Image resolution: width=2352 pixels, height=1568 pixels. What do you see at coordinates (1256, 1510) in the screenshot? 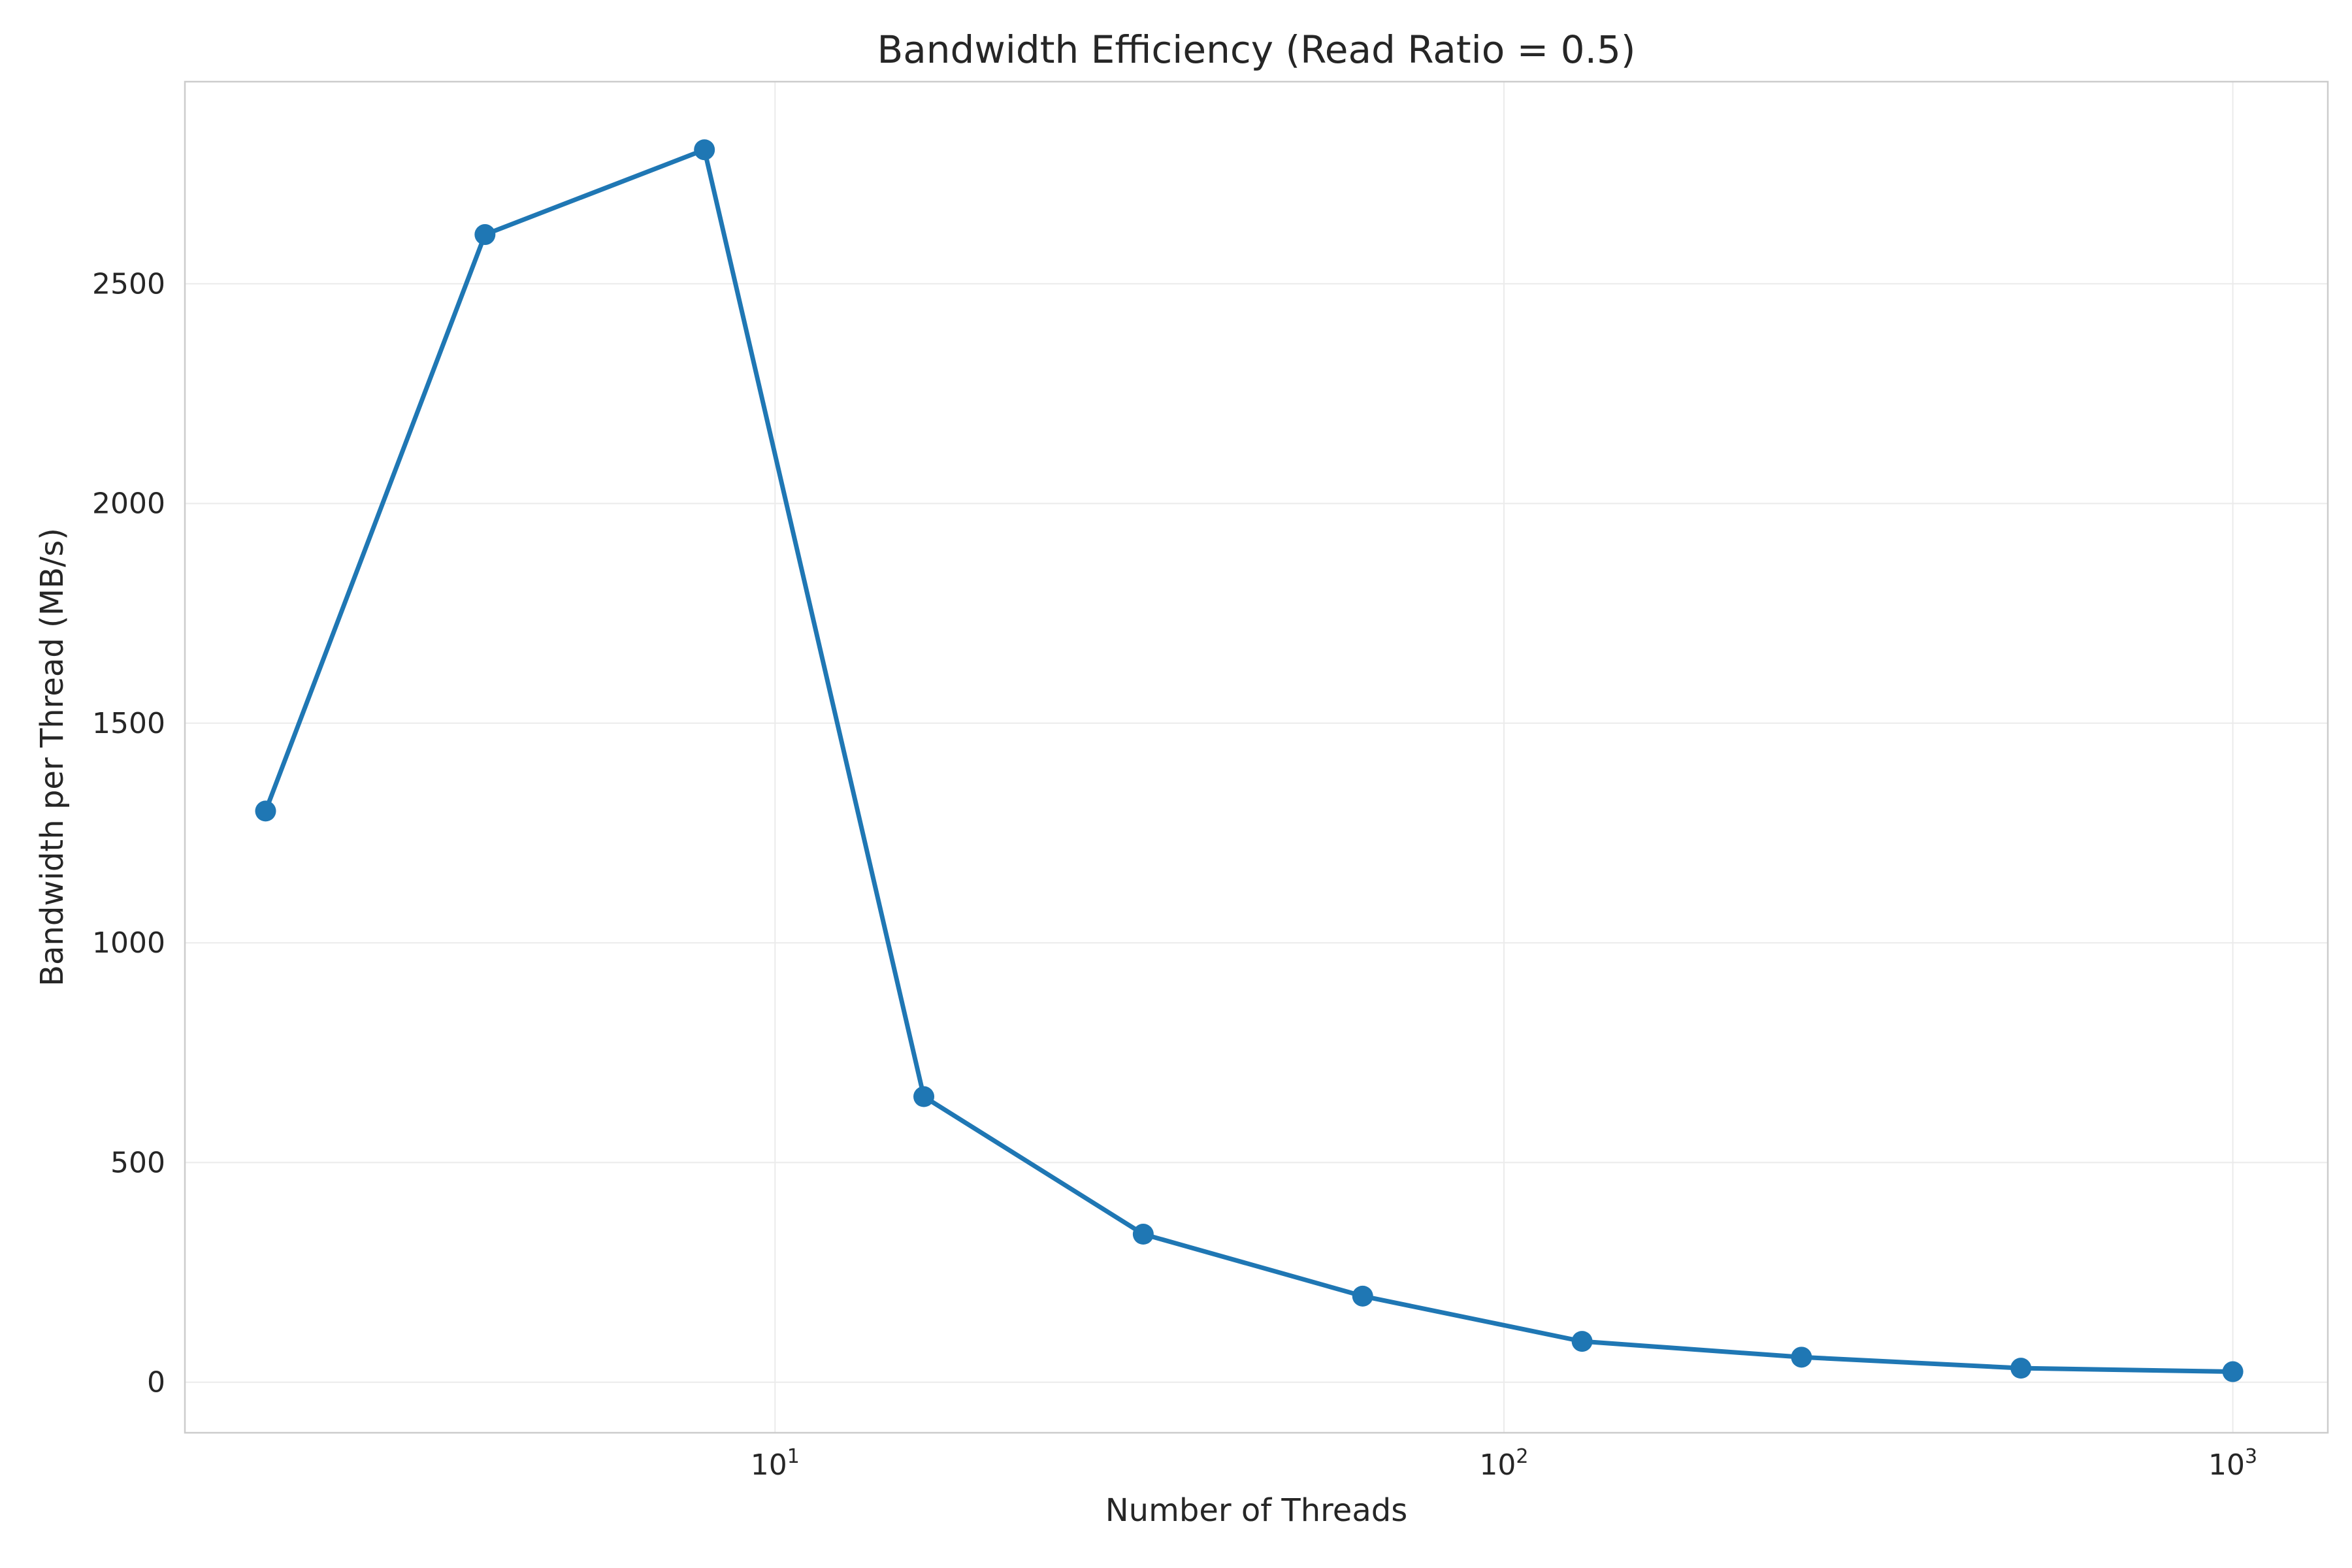
I see `x-axis-label: Number of Threads` at bounding box center [1256, 1510].